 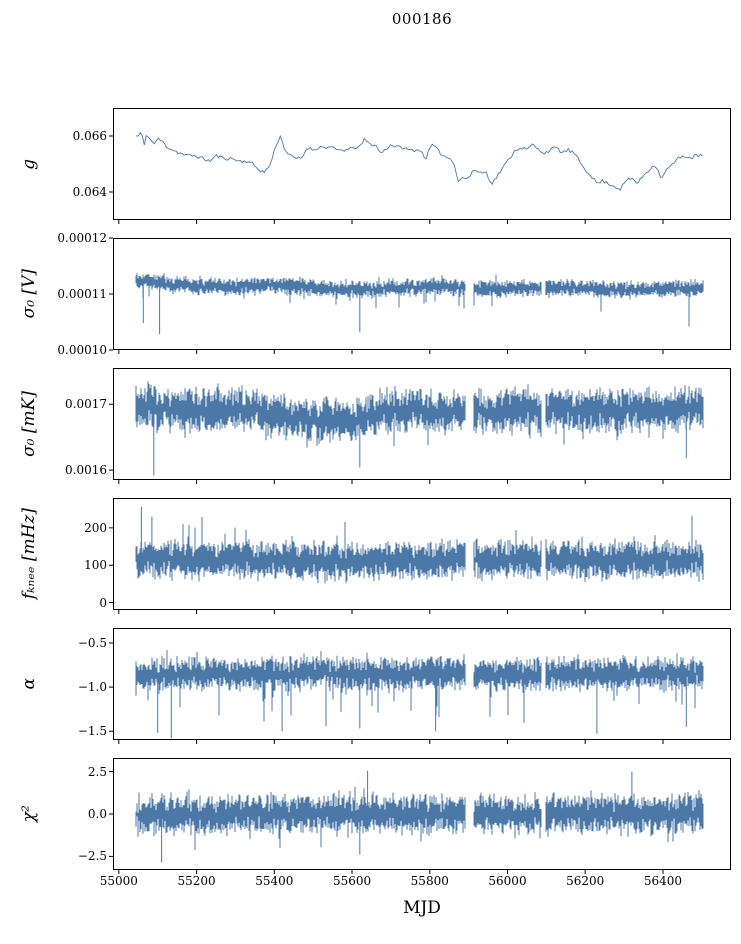 What do you see at coordinates (97, 814) in the screenshot?
I see `y-tick-label: 0.0` at bounding box center [97, 814].